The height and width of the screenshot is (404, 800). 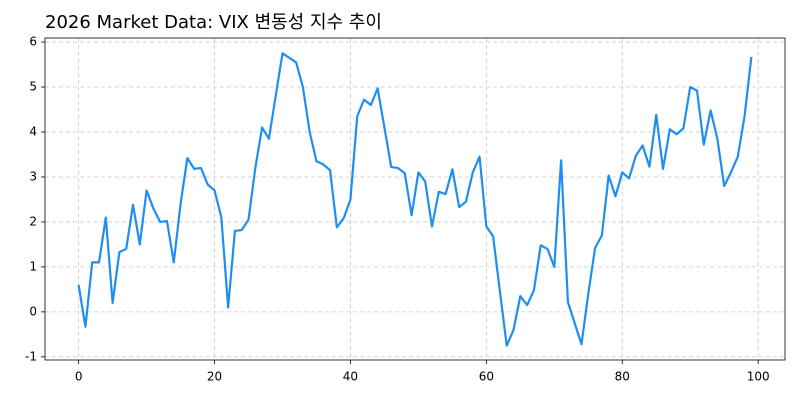 What do you see at coordinates (758, 377) in the screenshot?
I see `x-tick-label: 100` at bounding box center [758, 377].